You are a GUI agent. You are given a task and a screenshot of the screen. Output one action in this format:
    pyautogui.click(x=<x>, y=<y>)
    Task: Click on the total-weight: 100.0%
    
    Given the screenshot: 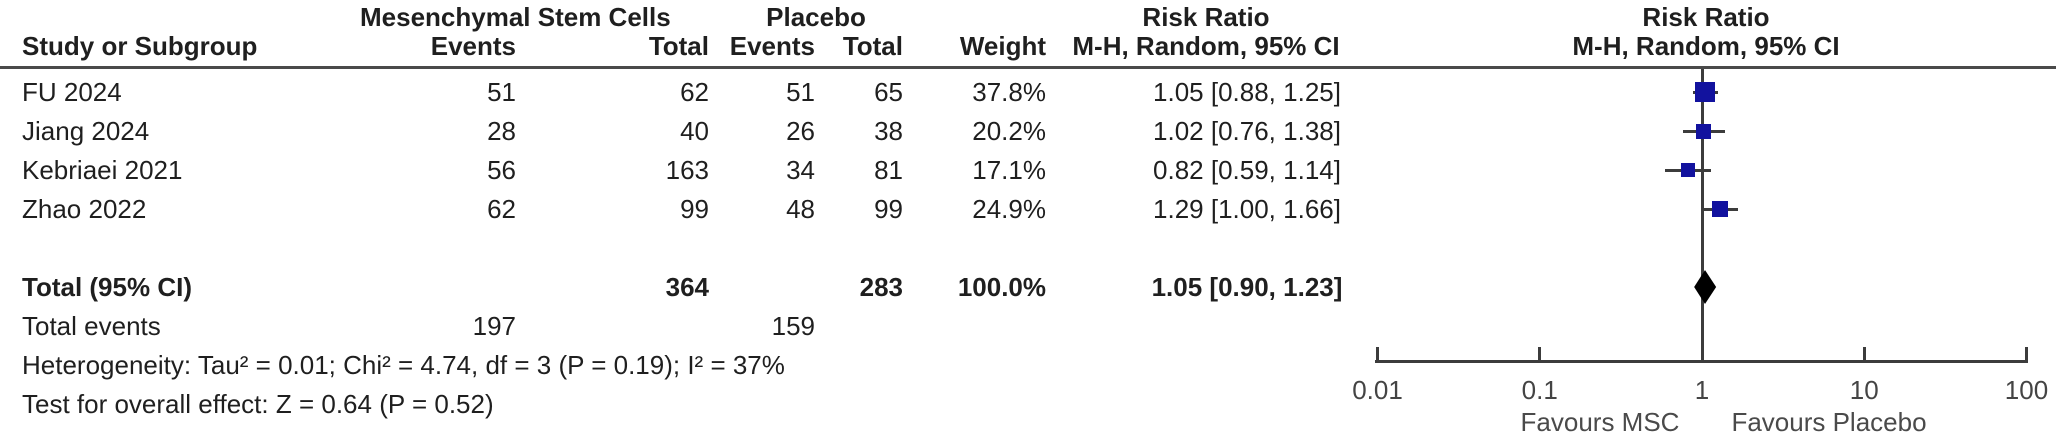 What is the action you would take?
    pyautogui.click(x=1001, y=287)
    